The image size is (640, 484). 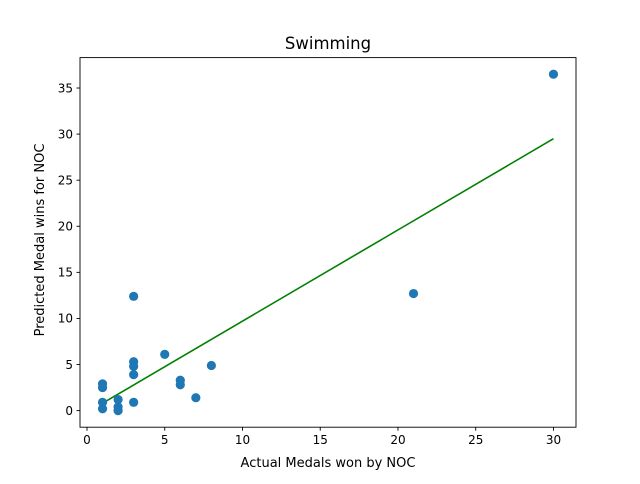 What do you see at coordinates (475, 440) in the screenshot?
I see `x-tick-label: 25` at bounding box center [475, 440].